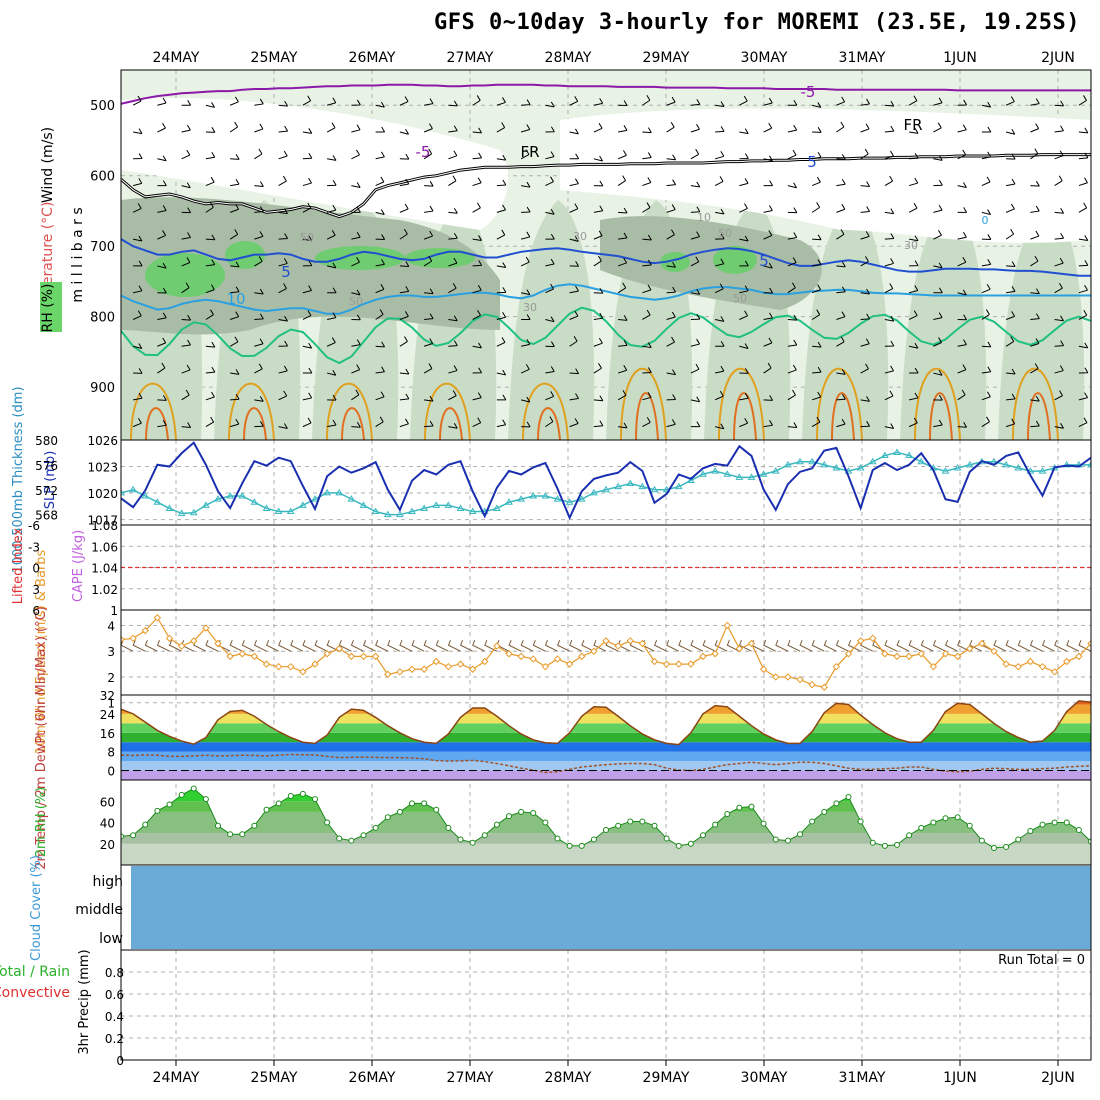 Image resolution: width=1100 pixels, height=1100 pixels. What do you see at coordinates (606, 763) in the screenshot?
I see `dewpoint-line` at bounding box center [606, 763].